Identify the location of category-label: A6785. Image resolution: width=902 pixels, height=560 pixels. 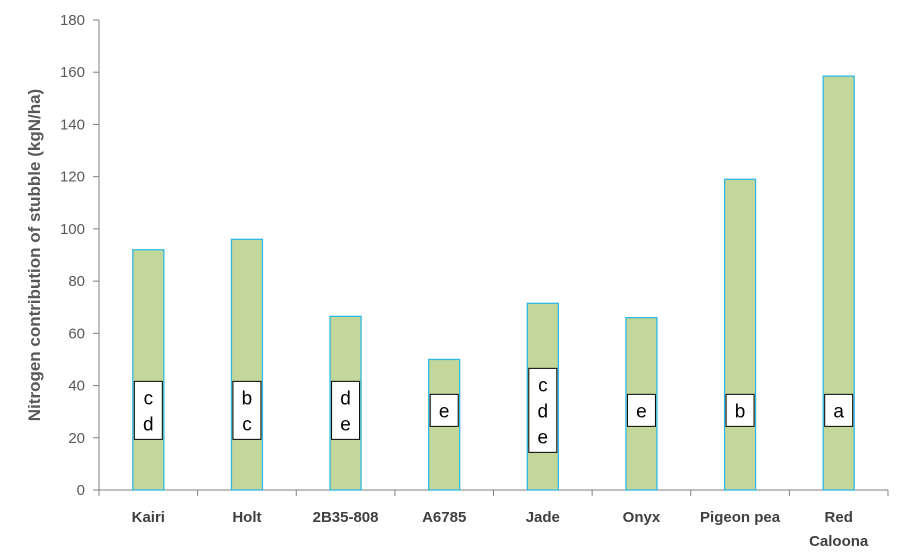
(444, 517).